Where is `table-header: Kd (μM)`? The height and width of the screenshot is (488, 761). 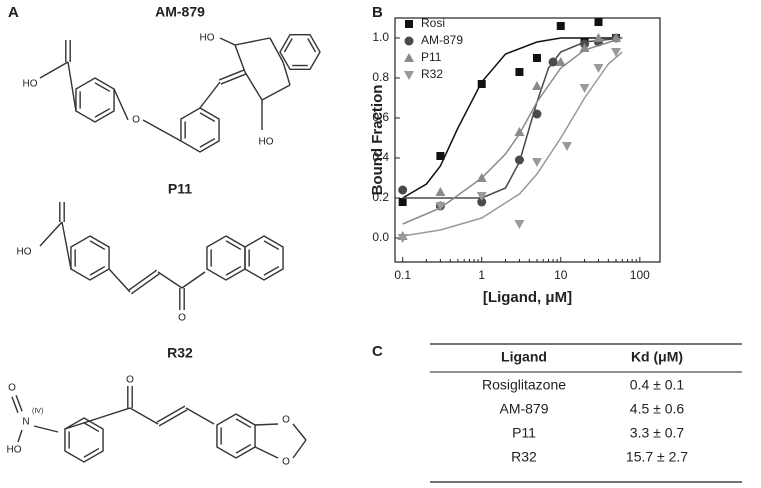
table-header: Kd (μM) is located at coordinates (657, 357).